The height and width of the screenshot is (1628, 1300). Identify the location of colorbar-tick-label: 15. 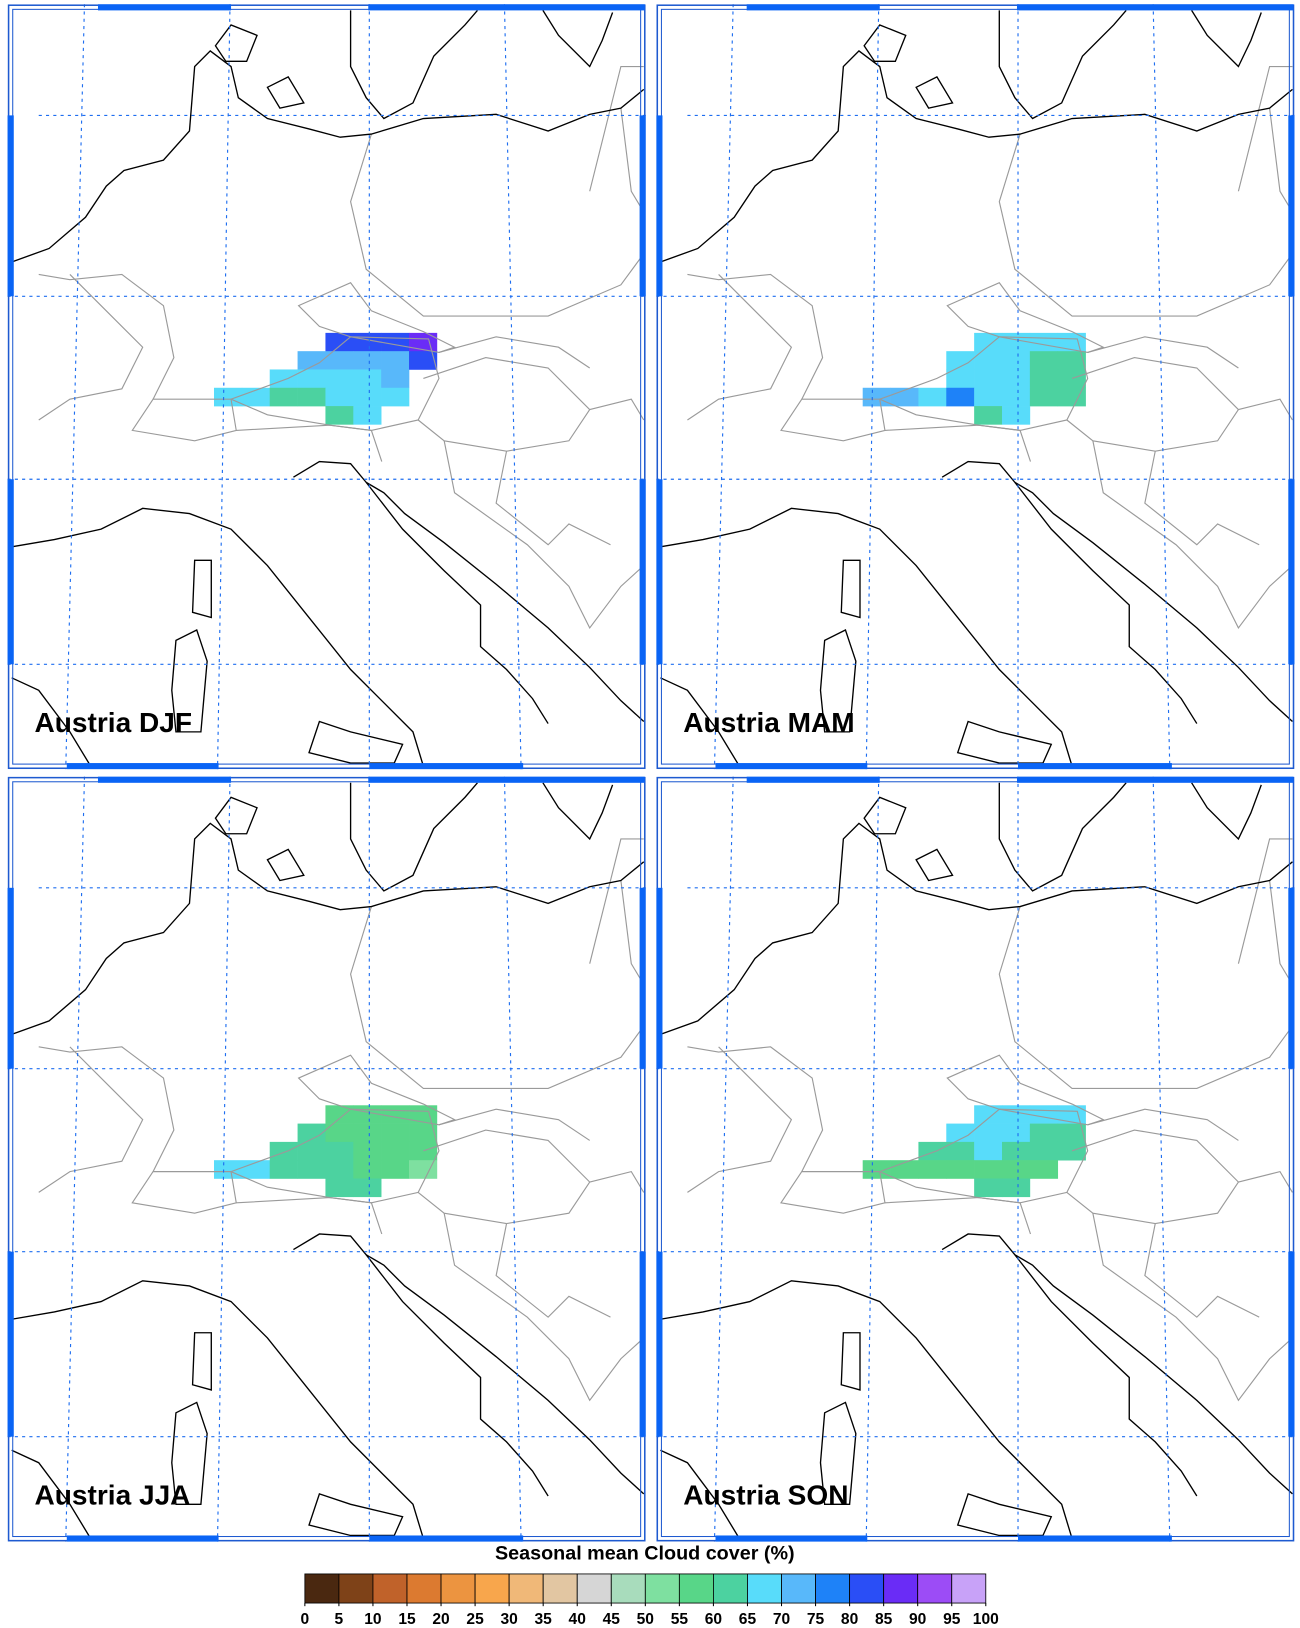
(407, 1619).